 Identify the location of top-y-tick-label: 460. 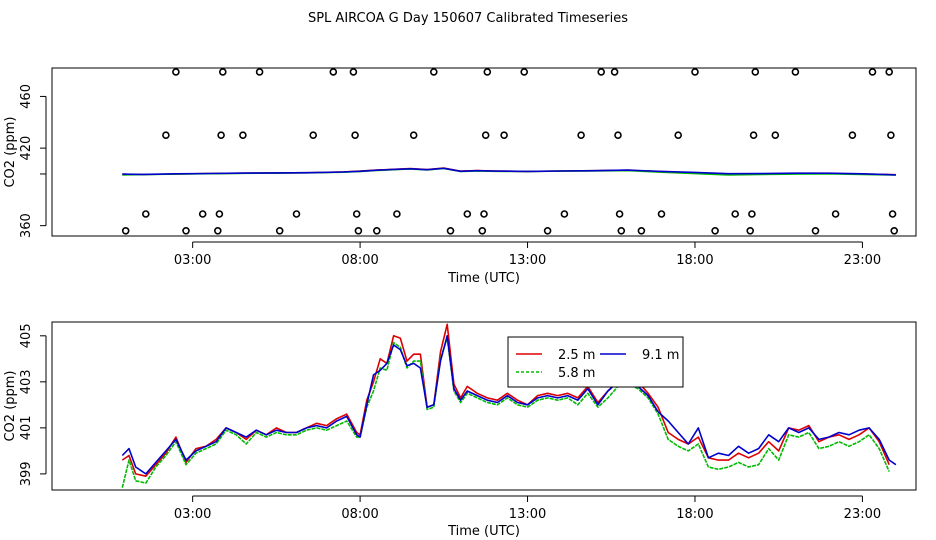
(26, 96).